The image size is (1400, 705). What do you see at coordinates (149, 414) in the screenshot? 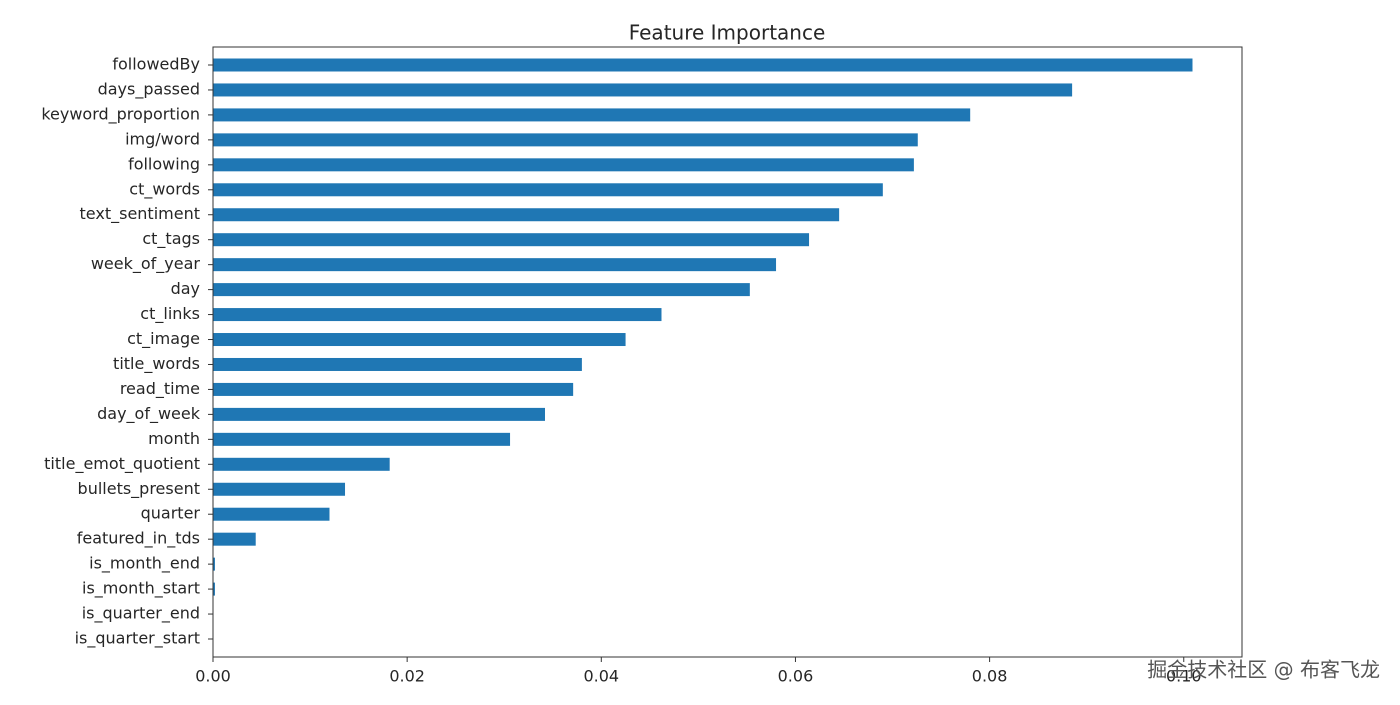
I see `y-tick-label: day_of_week` at bounding box center [149, 414].